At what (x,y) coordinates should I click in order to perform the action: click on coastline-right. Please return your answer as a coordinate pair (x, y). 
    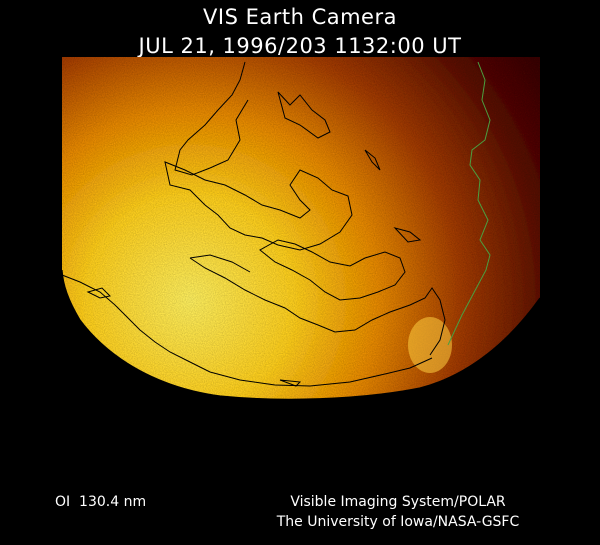
    Looking at the image, I should click on (469, 203).